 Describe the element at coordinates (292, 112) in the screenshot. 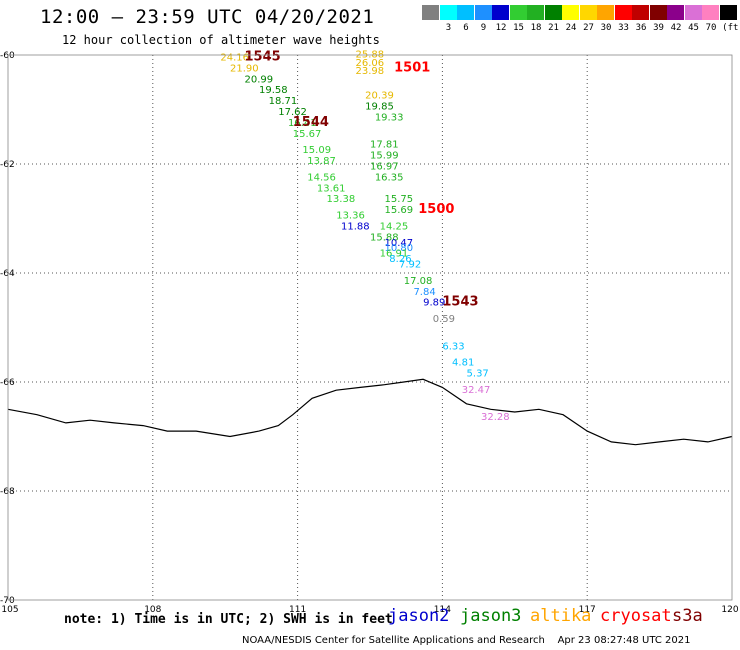

I see `wave-height-label: 17.62` at that location.